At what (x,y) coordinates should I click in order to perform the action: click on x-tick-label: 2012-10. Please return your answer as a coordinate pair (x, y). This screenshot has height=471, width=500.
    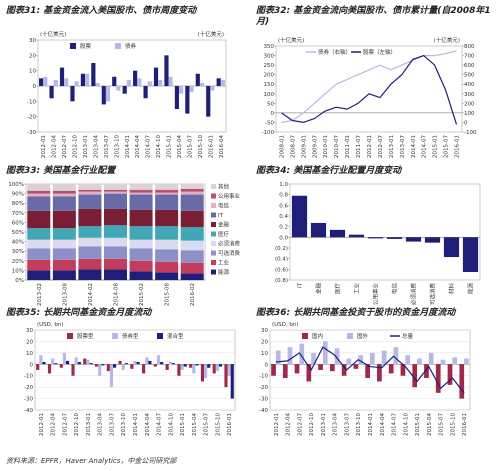
    Looking at the image, I should click on (77, 424).